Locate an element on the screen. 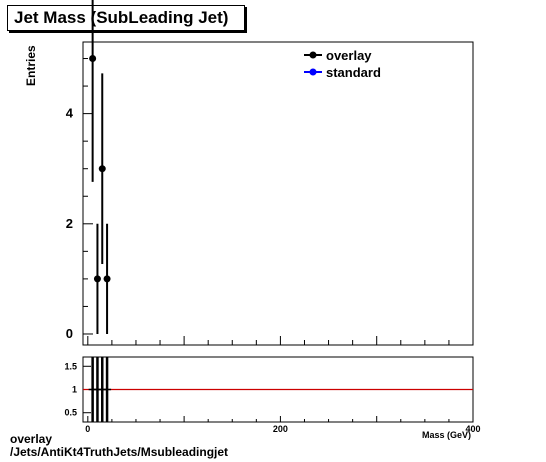  ratio-y-tick-label: 0.5 is located at coordinates (70, 413).